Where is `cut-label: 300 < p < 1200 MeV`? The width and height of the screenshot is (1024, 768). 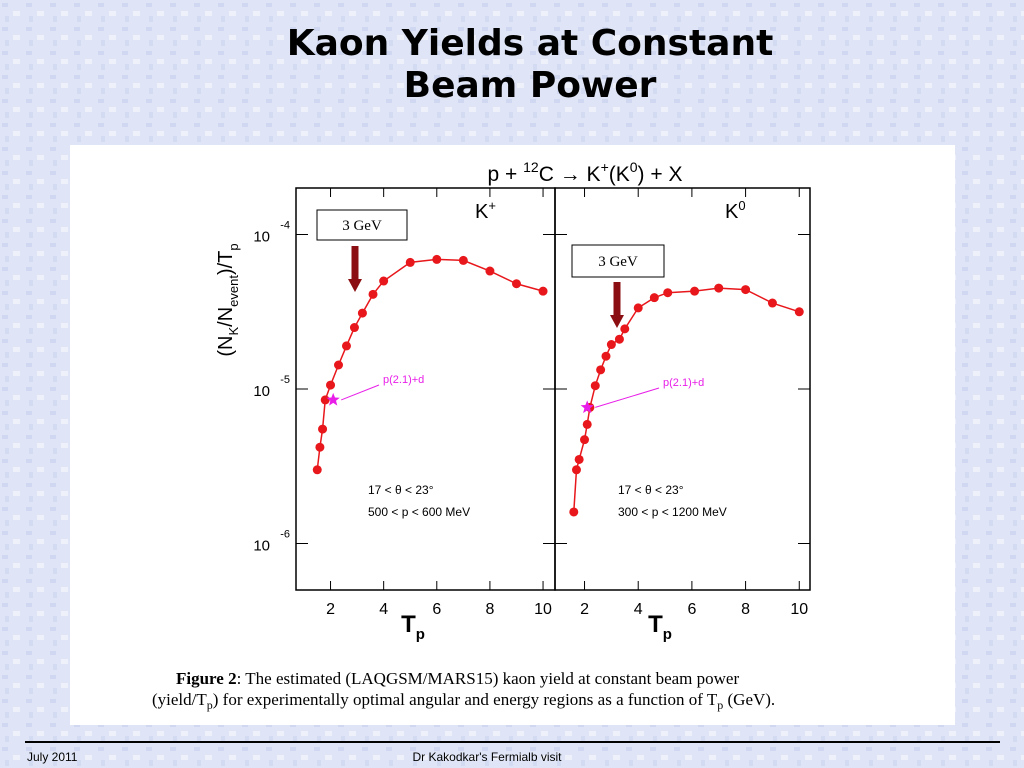 cut-label: 300 < p < 1200 MeV is located at coordinates (672, 512).